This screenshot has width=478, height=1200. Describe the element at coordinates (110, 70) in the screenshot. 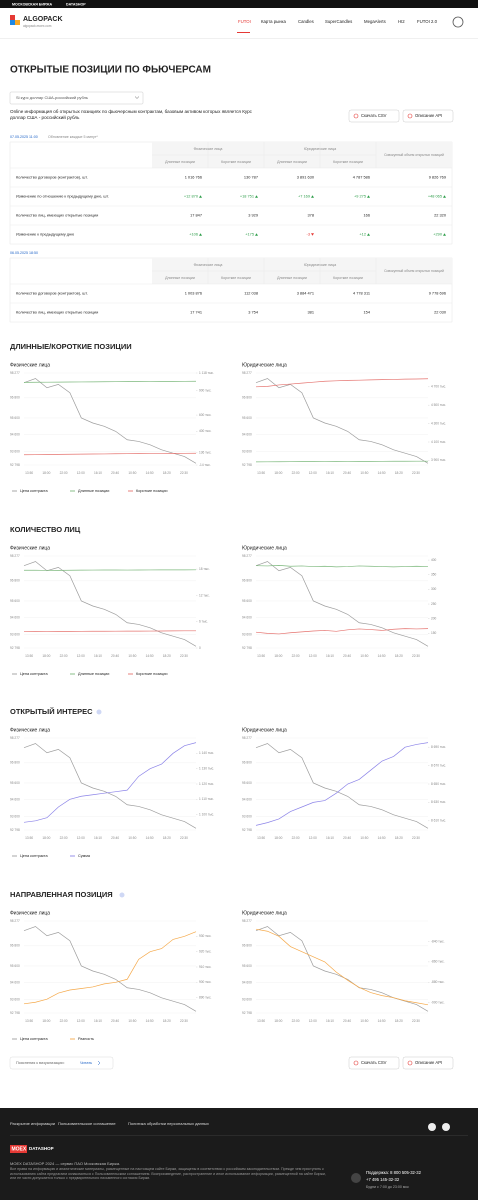

I see `page-title: ОТКРЫТЫЕ ПОЗИЦИИ ПО ФЬЮЧЕРСАМ` at that location.